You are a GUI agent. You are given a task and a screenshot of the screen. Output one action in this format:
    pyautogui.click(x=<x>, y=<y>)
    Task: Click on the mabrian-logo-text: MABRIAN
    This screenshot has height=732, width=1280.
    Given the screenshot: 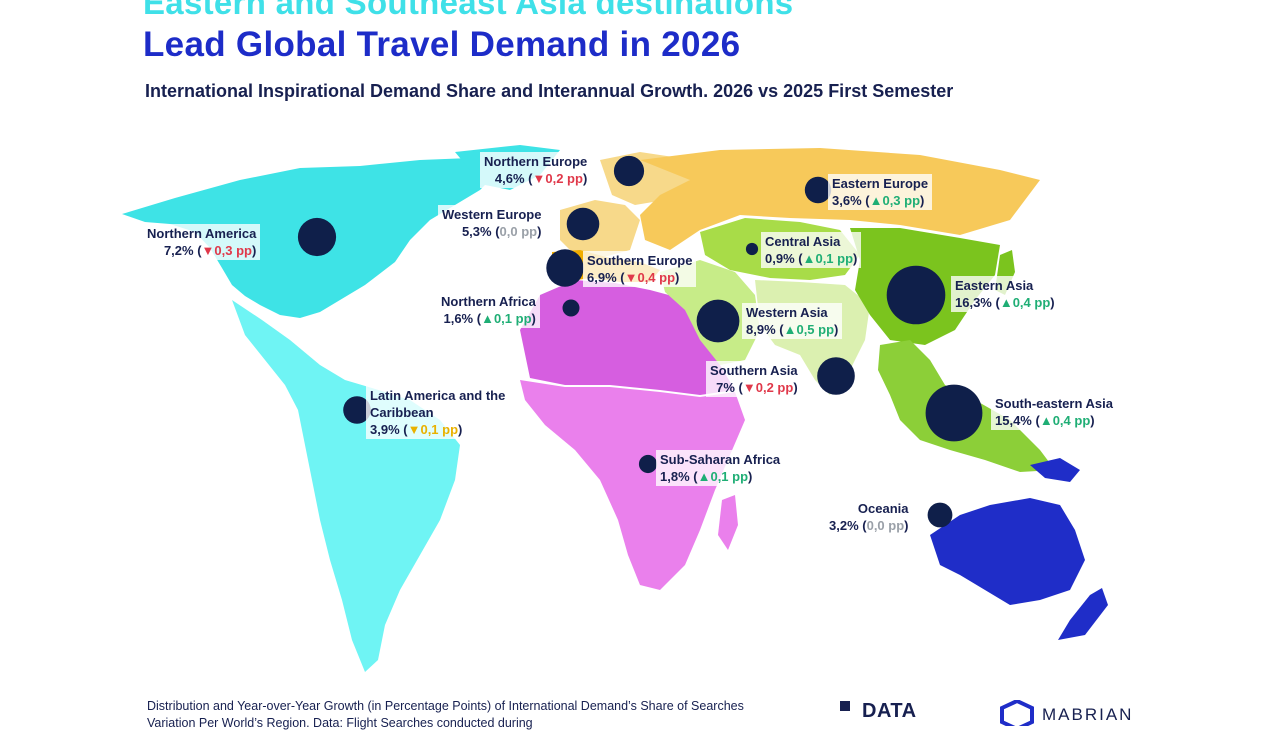 What is the action you would take?
    pyautogui.click(x=1088, y=714)
    